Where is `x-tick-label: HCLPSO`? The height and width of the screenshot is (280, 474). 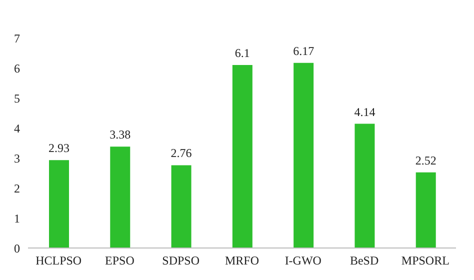 x-tick-label: HCLPSO is located at coordinates (59, 261).